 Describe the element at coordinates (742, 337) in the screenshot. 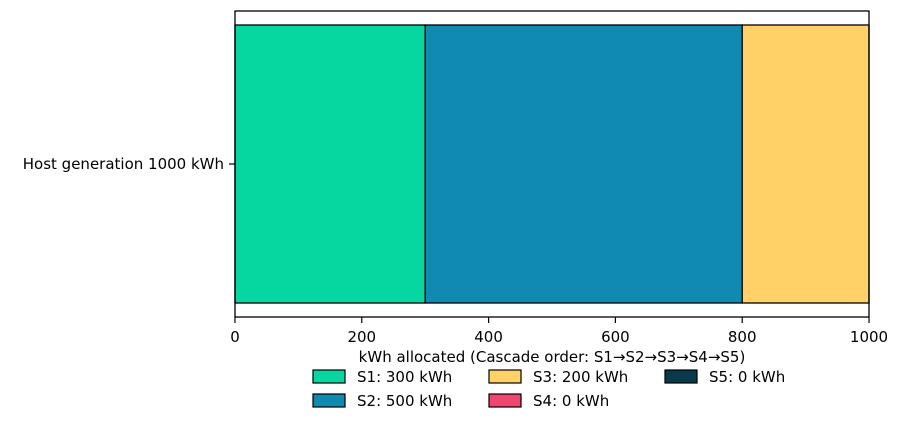

I see `x-tick-label: 800` at that location.